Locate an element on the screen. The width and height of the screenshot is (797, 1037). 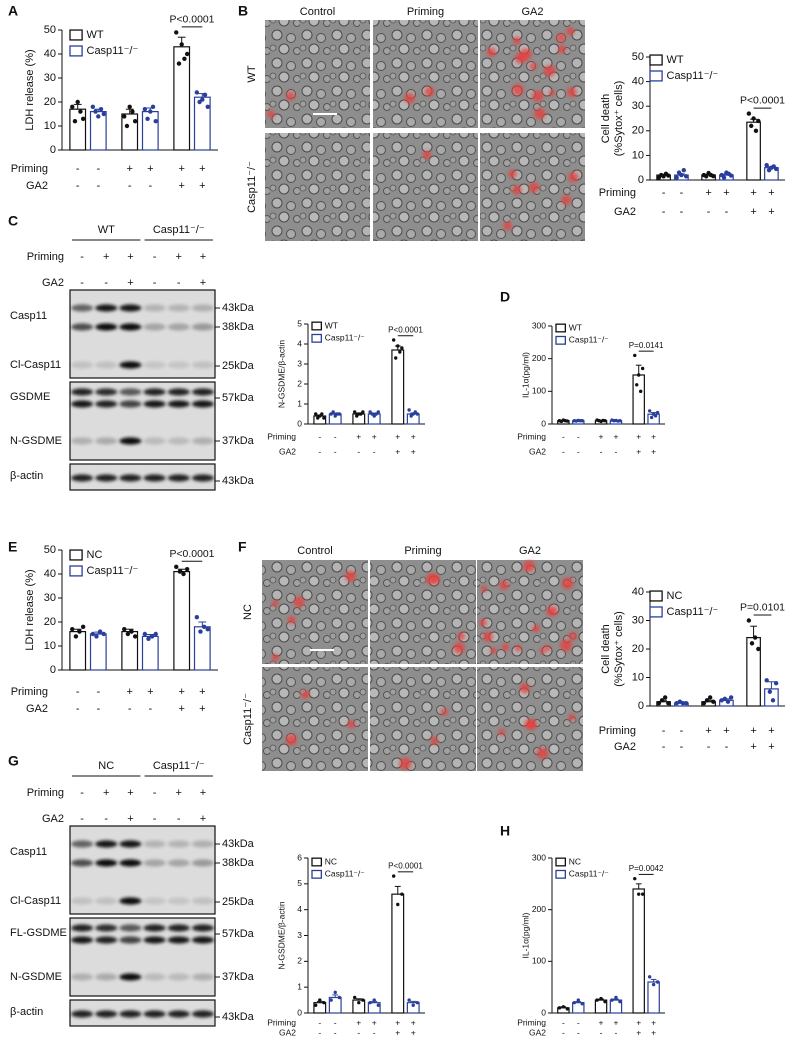
y-tick-label: 20 is located at coordinates (638, 131).